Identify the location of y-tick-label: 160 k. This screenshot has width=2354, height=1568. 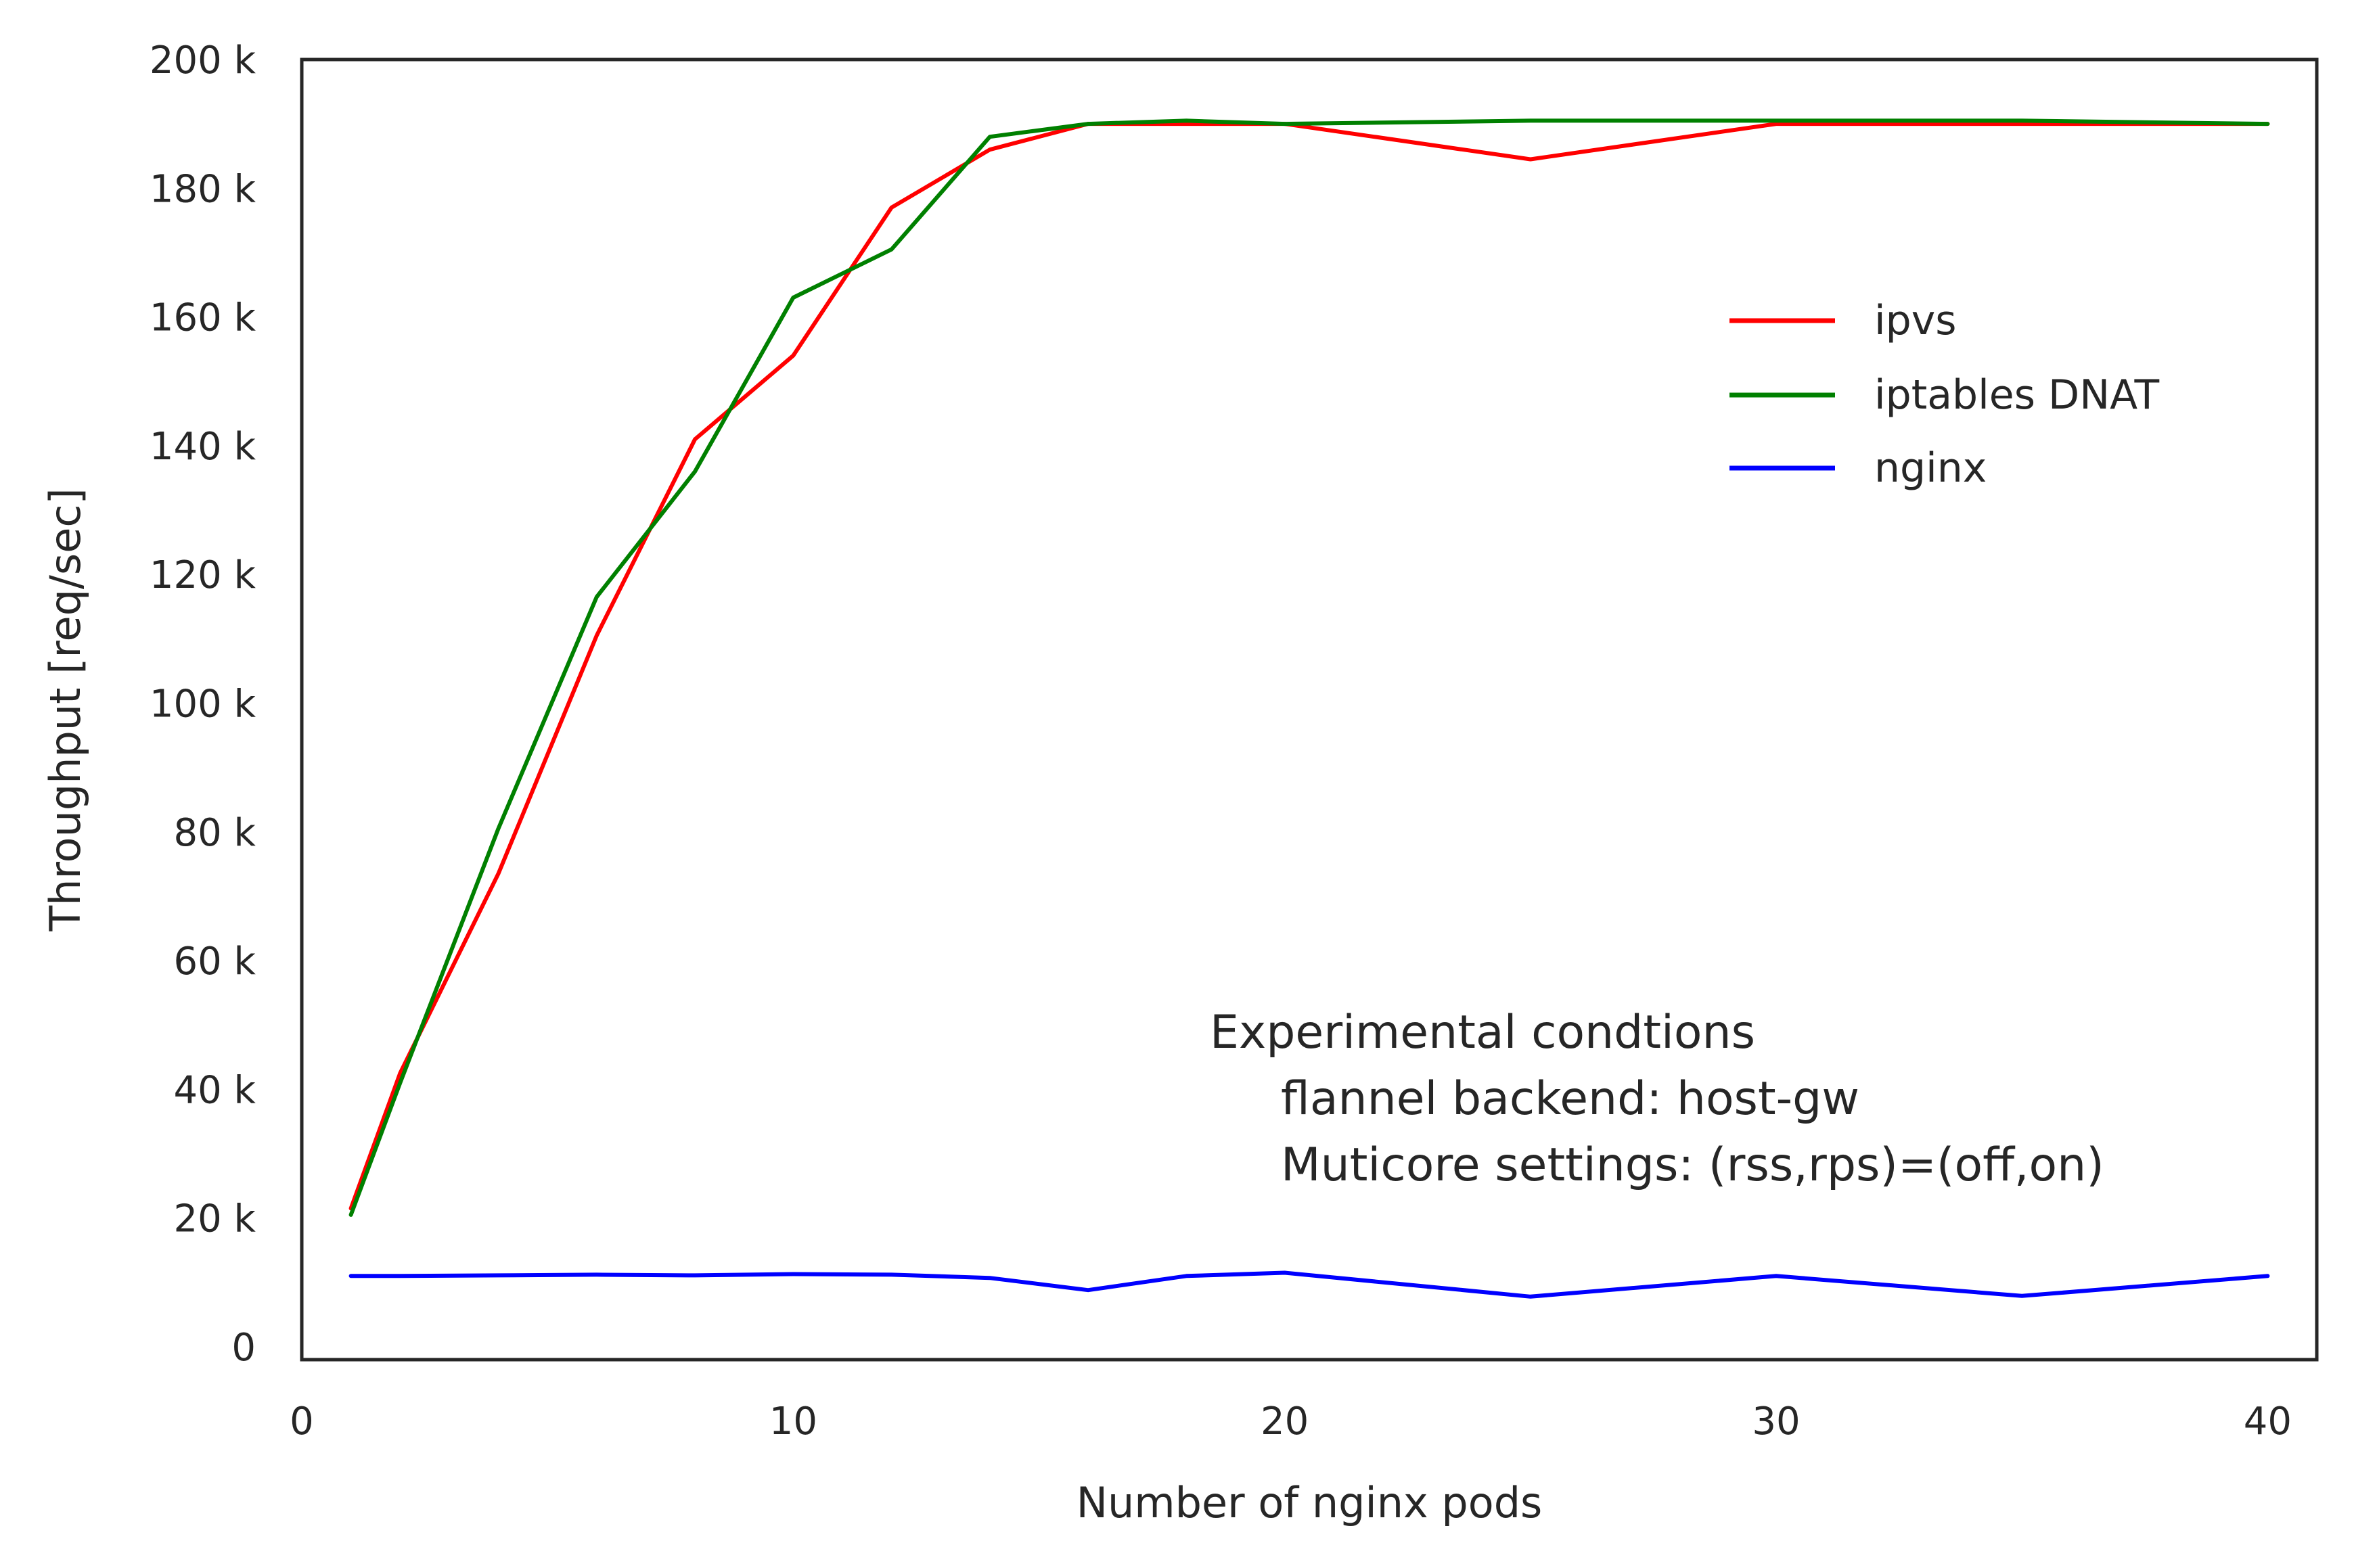
(203, 318).